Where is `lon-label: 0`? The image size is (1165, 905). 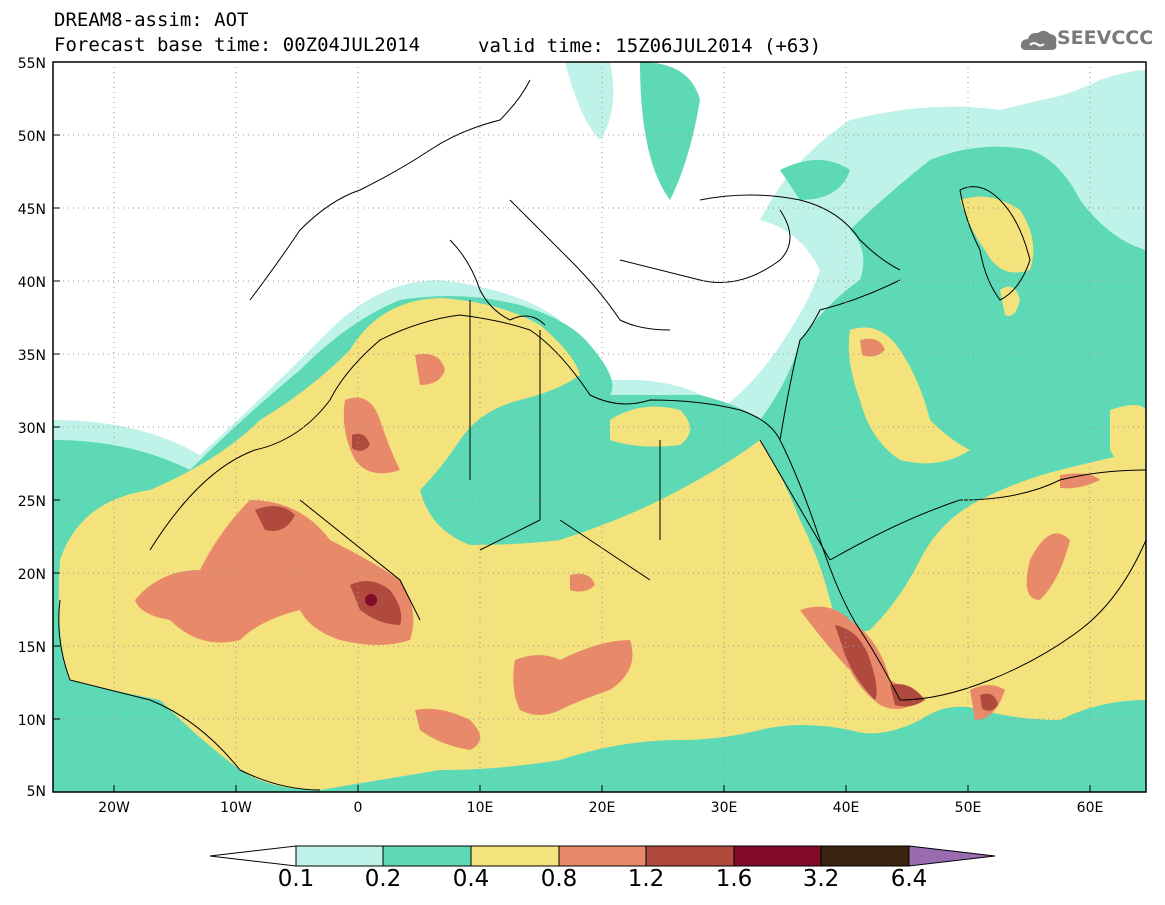 lon-label: 0 is located at coordinates (358, 808).